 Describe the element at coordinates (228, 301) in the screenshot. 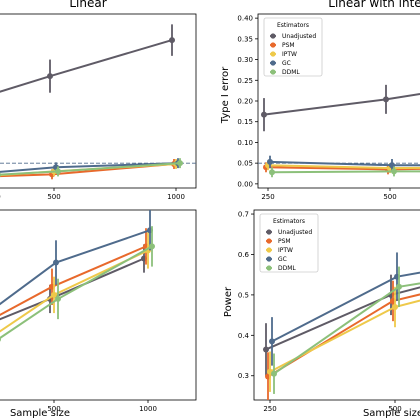

I see `y-axis-label-power: Power` at that location.